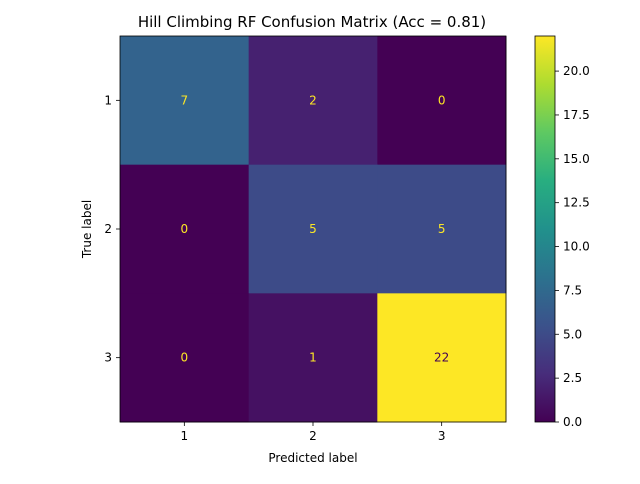 This screenshot has width=640, height=484. Describe the element at coordinates (576, 115) in the screenshot. I see `colorbar-tick-label: 17.5` at that location.